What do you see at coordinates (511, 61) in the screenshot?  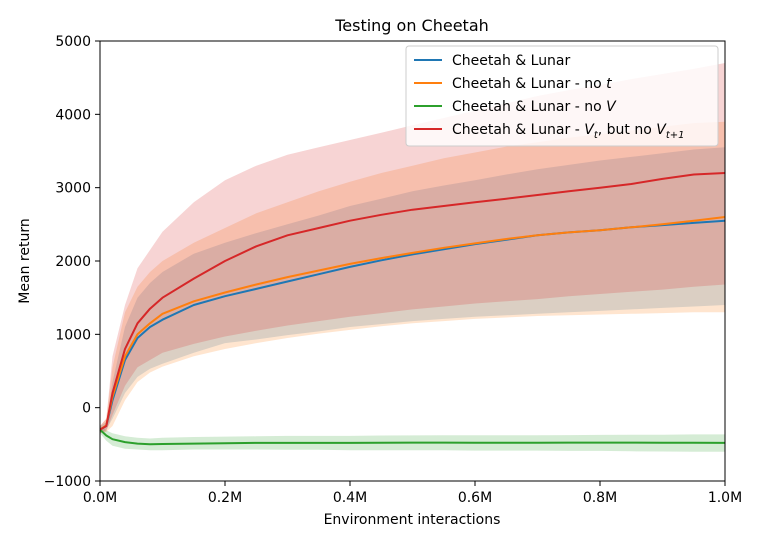 I see `legend-label-1: Cheetah & Lunar` at bounding box center [511, 61].